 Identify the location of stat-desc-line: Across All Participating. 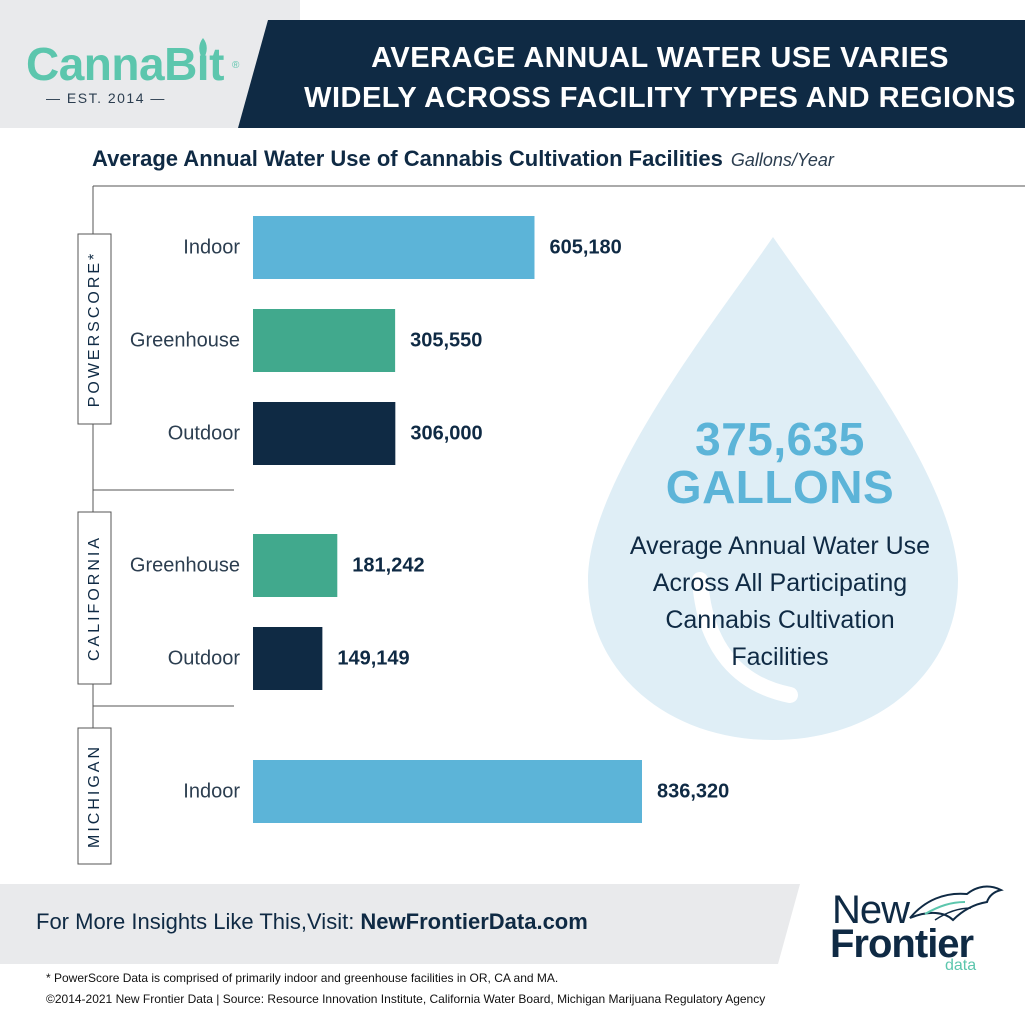
(780, 583).